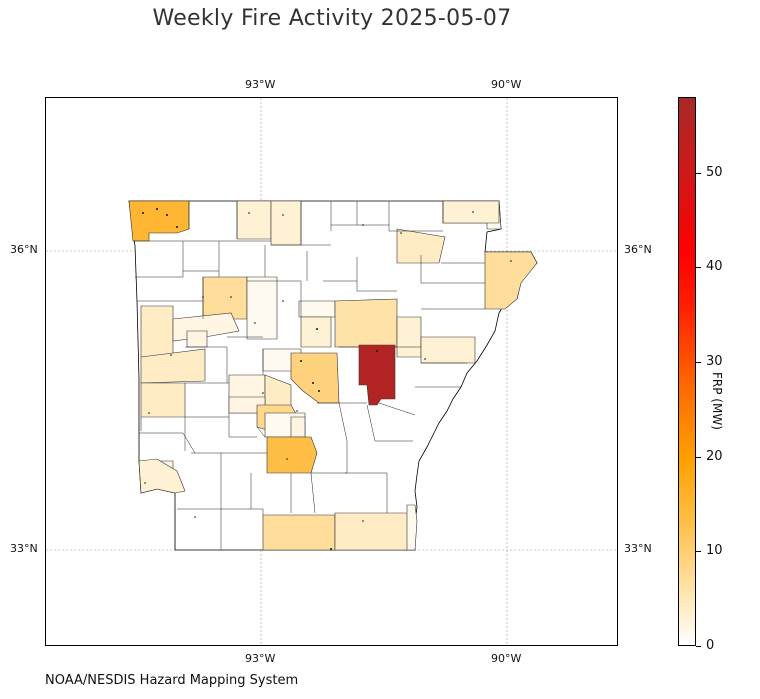 This screenshot has height=699, width=760. Describe the element at coordinates (316, 332) in the screenshot. I see `county-cross` at that location.